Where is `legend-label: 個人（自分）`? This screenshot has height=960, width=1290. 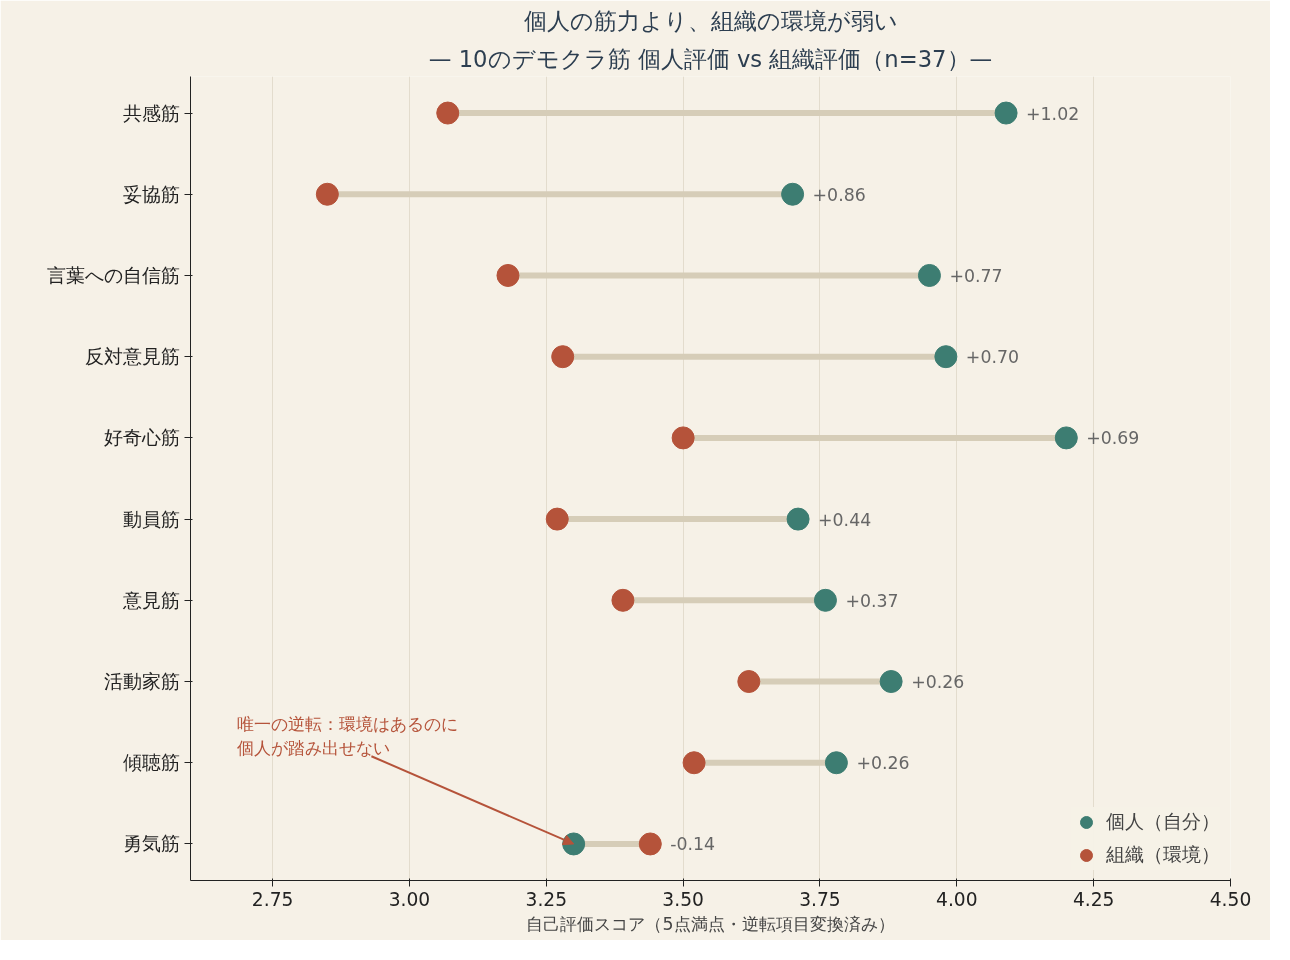
legend-label: 個人（自分） is located at coordinates (1163, 822).